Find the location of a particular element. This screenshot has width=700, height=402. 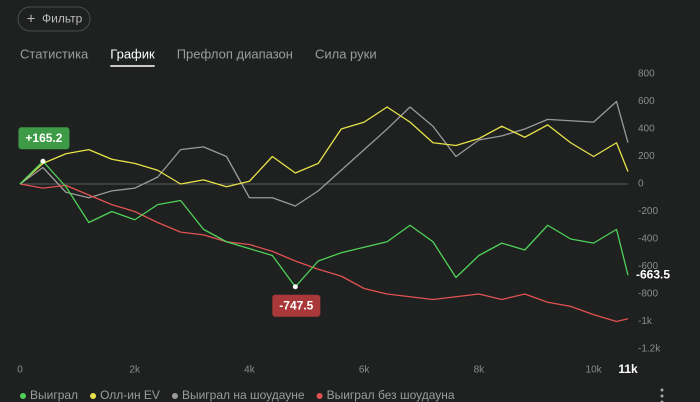

x-tick-label: 10k is located at coordinates (594, 370).